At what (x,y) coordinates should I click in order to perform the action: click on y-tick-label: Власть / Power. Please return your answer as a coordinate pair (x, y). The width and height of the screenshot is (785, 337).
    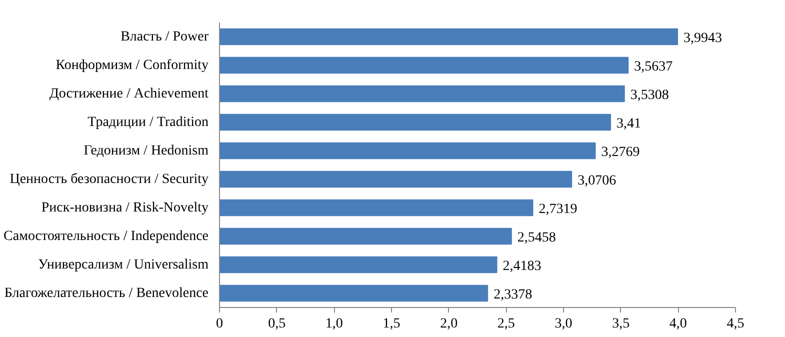
    Looking at the image, I should click on (164, 36).